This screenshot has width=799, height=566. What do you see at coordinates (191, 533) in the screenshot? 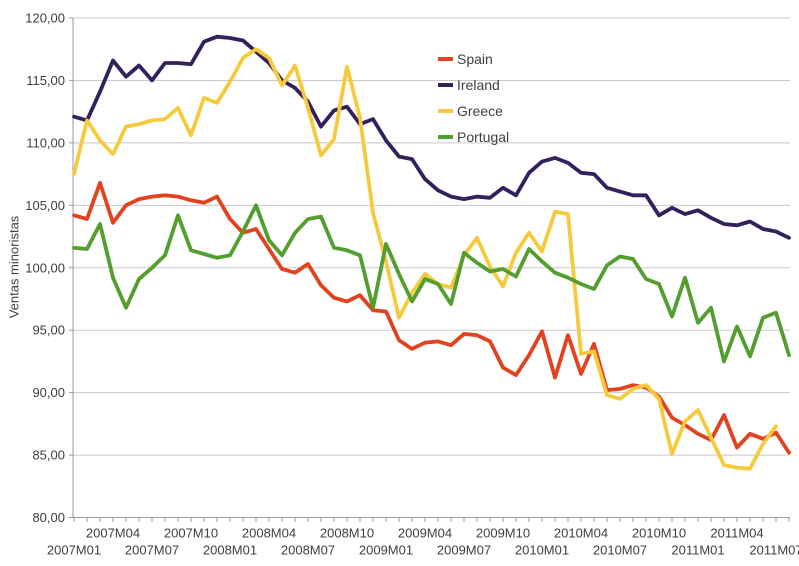
I see `x-tick-label: 2007M10` at bounding box center [191, 533].